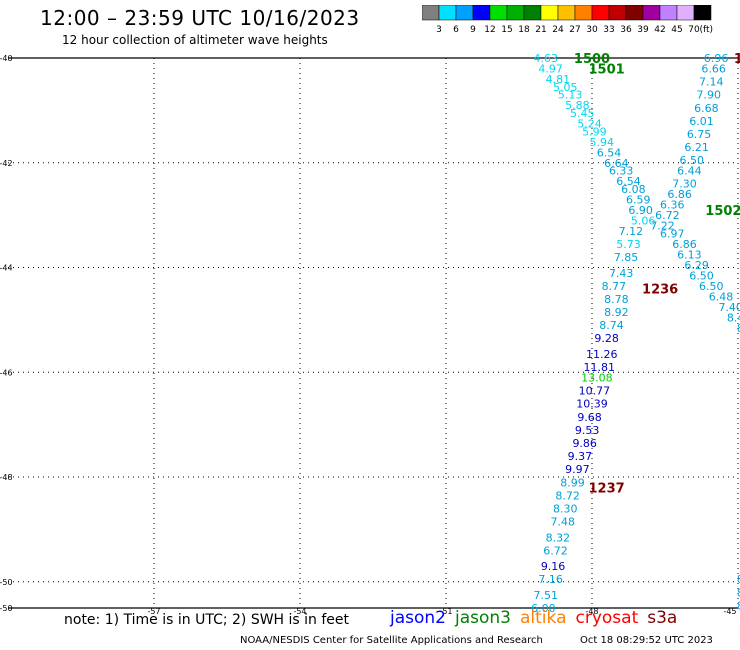  What do you see at coordinates (684, 184) in the screenshot?
I see `wave-height-value: 7.30` at bounding box center [684, 184].